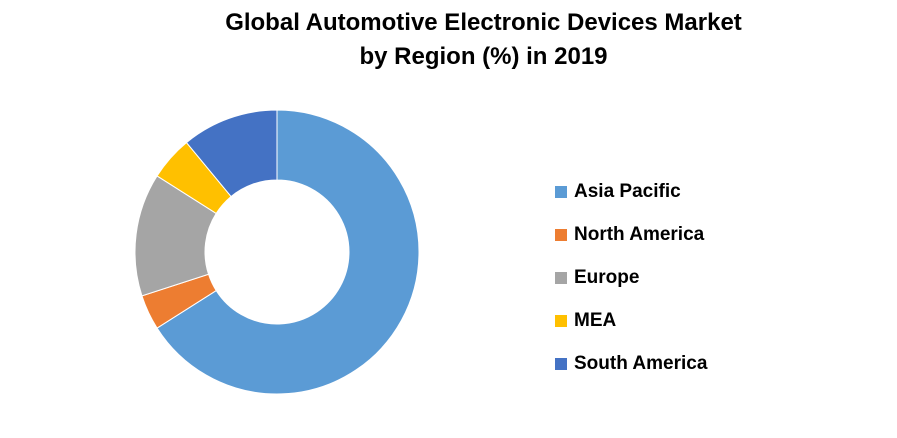 Image resolution: width=897 pixels, height=438 pixels. Describe the element at coordinates (627, 191) in the screenshot. I see `legend-label-asia-pacific: Asia Pacific` at that location.